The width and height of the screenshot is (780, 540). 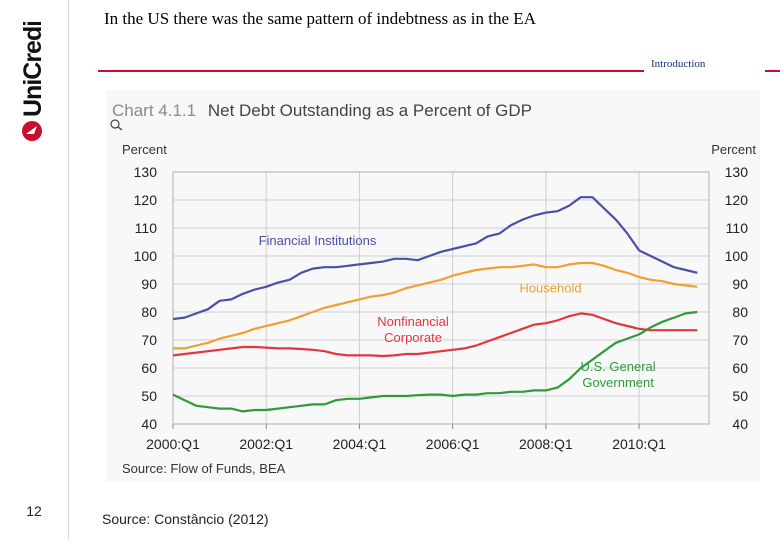 I want to click on x-tick-label: 2002:Q1, so click(x=266, y=444).